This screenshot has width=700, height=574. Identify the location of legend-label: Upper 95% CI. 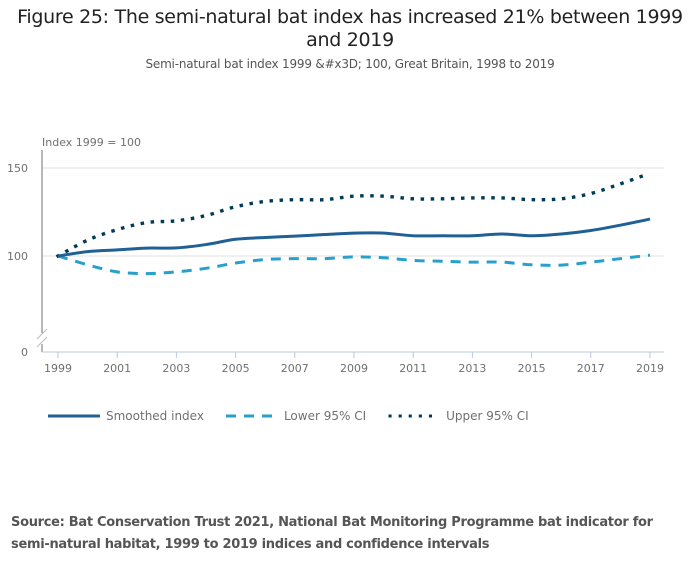
(487, 416).